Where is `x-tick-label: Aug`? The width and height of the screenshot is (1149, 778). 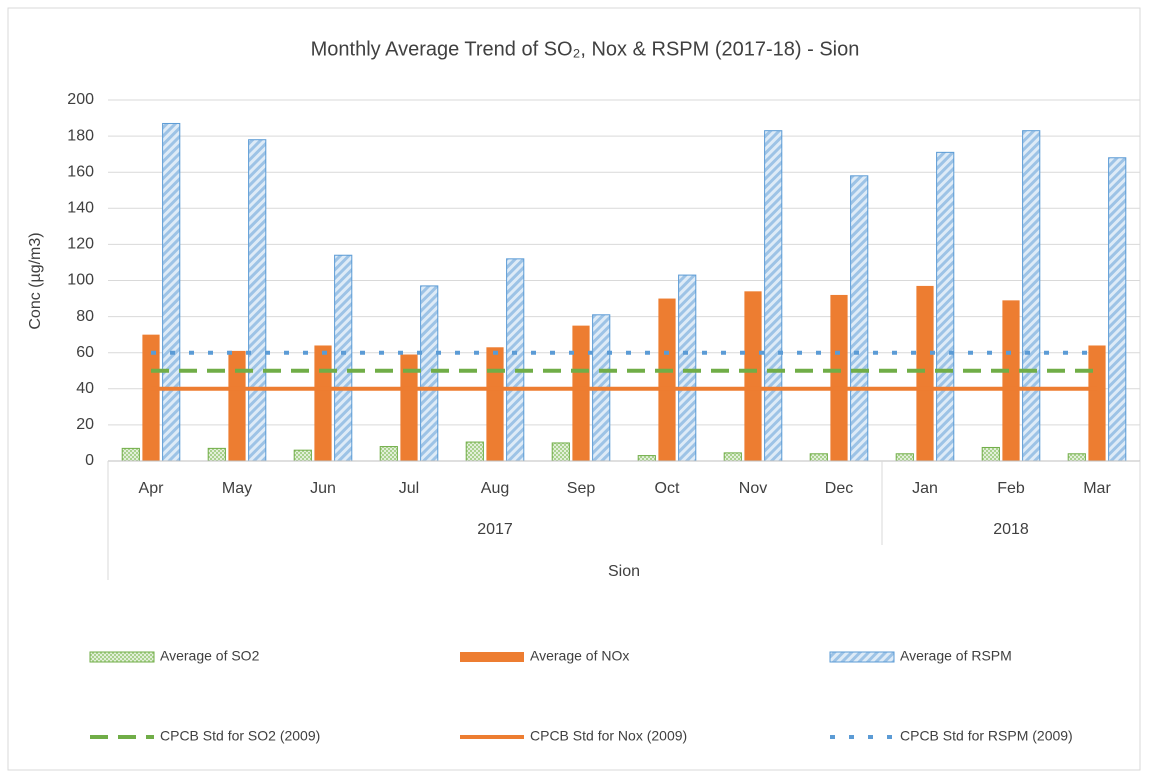
x-tick-label: Aug is located at coordinates (495, 488).